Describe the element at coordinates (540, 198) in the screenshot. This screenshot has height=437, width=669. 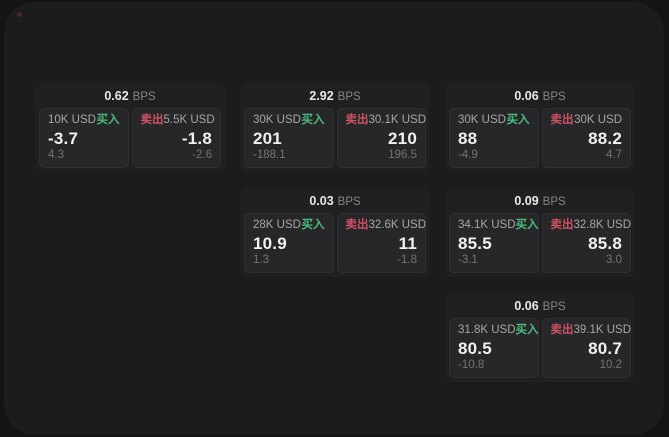
I see `card-header: 0.09 BPS` at that location.